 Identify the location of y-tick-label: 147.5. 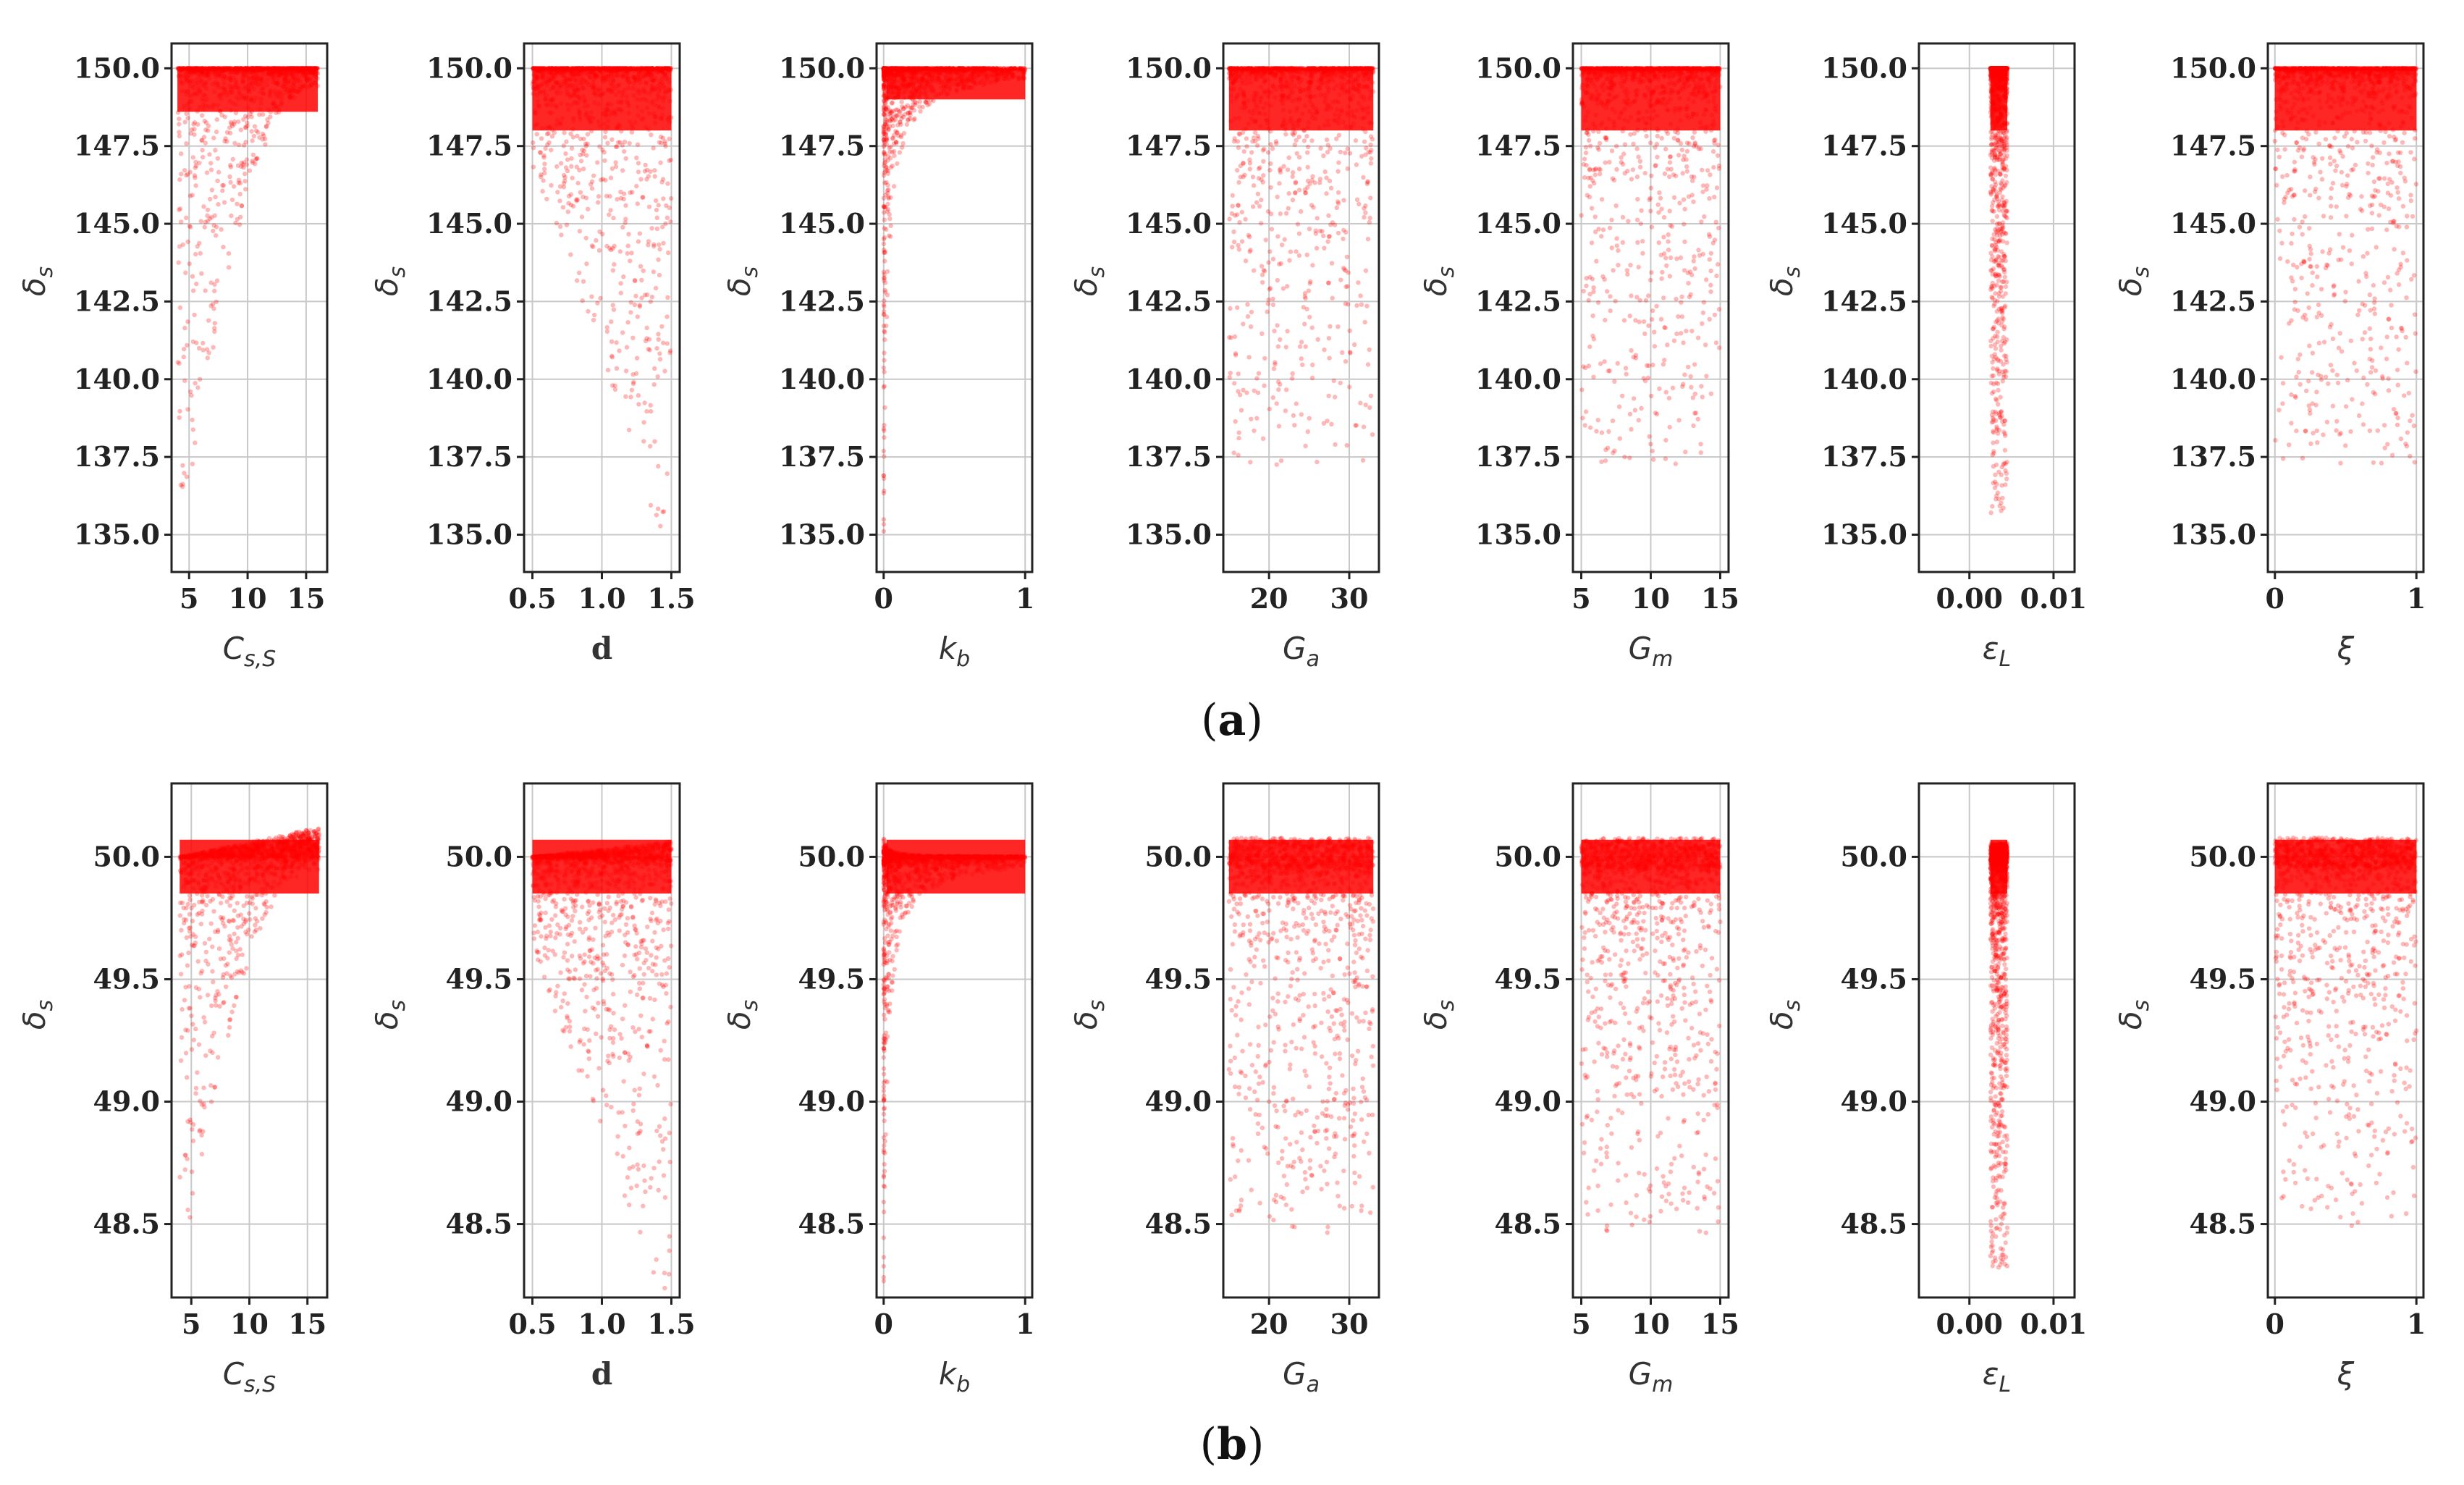
(117, 146).